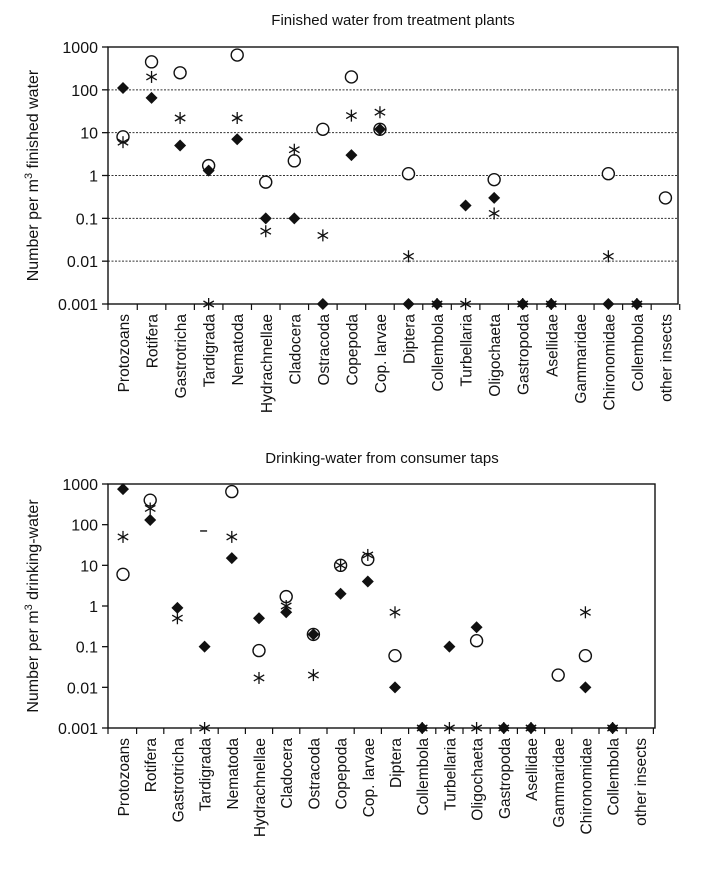 The width and height of the screenshot is (714, 869). Describe the element at coordinates (324, 350) in the screenshot. I see `x-tick-label: Ostracoda` at that location.